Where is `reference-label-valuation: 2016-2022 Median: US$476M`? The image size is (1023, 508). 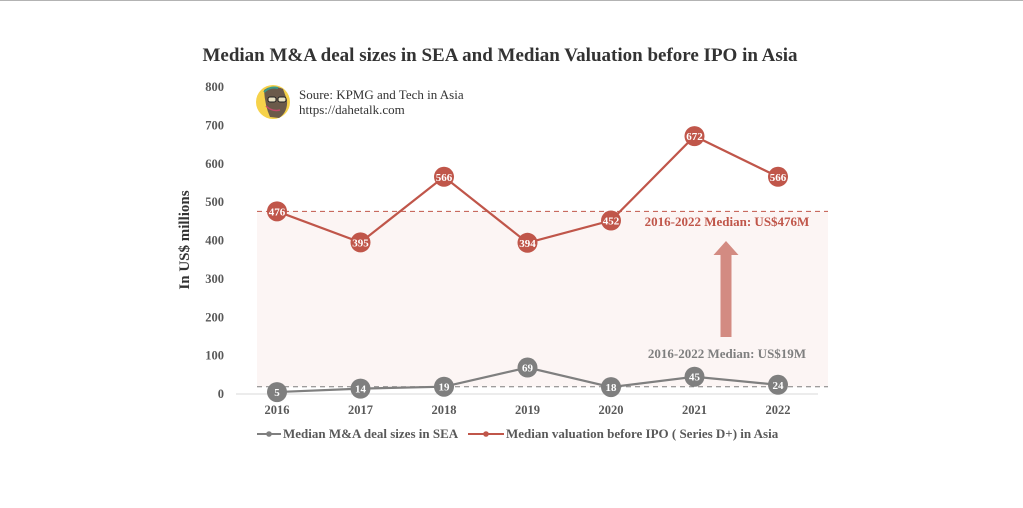 reference-label-valuation: 2016-2022 Median: US$476M is located at coordinates (727, 221).